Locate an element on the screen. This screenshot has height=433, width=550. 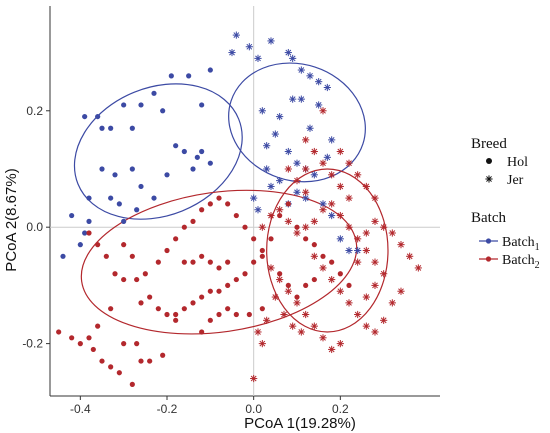
legend-batch2-dot-icon is located at coordinates (488, 259).